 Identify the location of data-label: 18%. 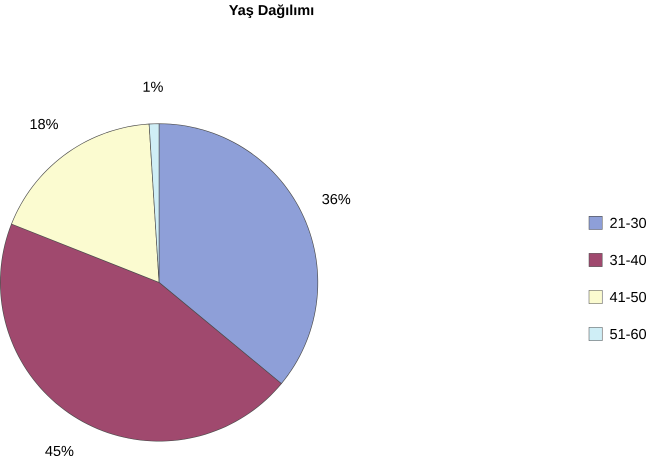
(44, 123).